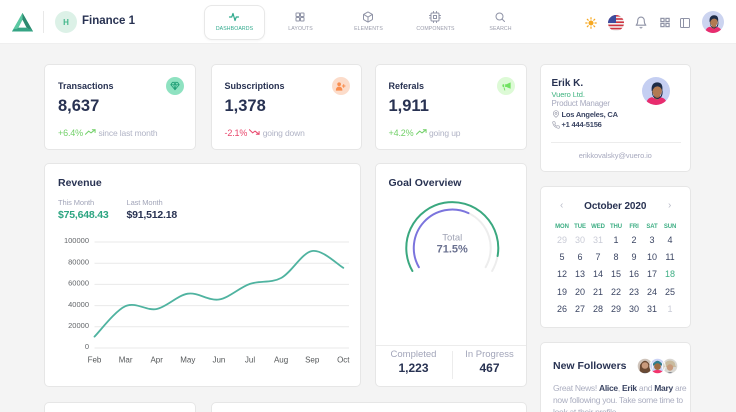  What do you see at coordinates (281, 360) in the screenshot?
I see `svg-text: Aug` at bounding box center [281, 360].